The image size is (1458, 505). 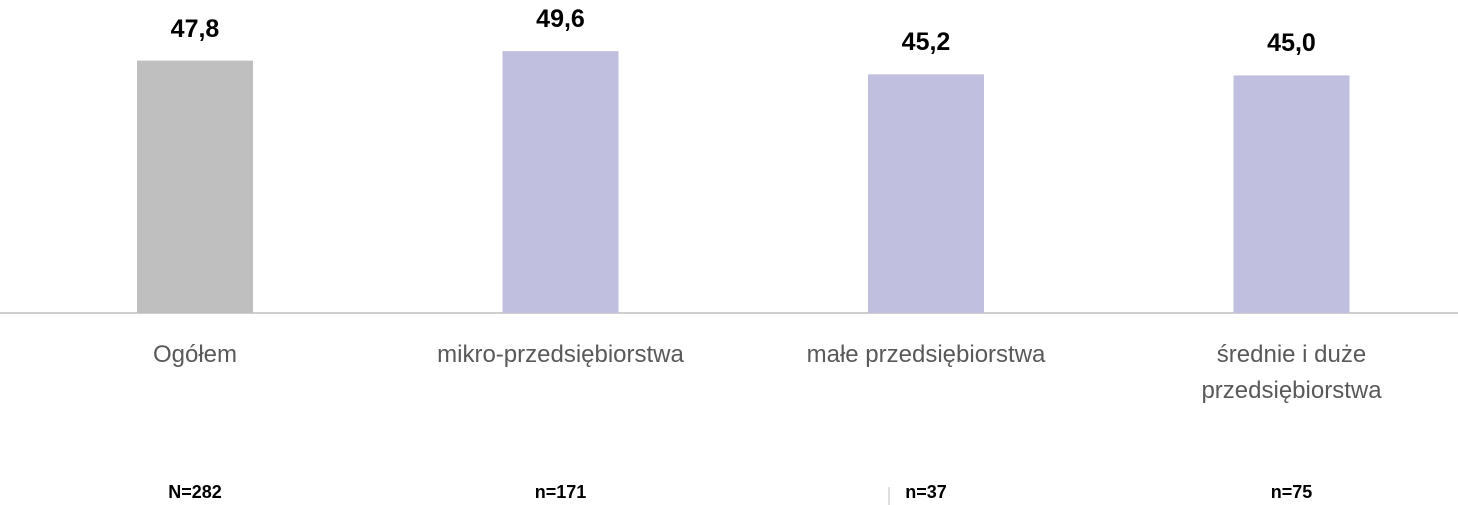 I want to click on value-label: 45,2, so click(x=926, y=42).